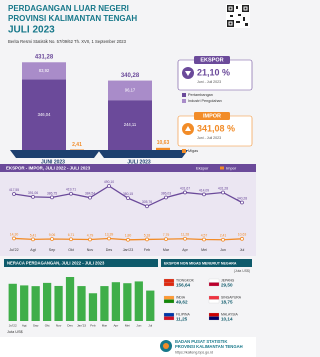 The image size is (320, 357). Describe the element at coordinates (229, 315) in the screenshot. I see `country-name: MALAYSIA` at that location.